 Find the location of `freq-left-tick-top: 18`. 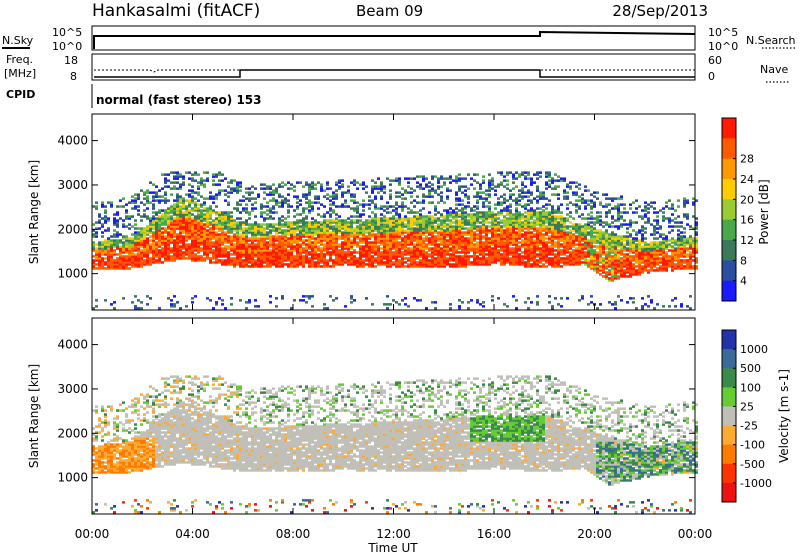

freq-left-tick-top: 18 is located at coordinates (71, 60).